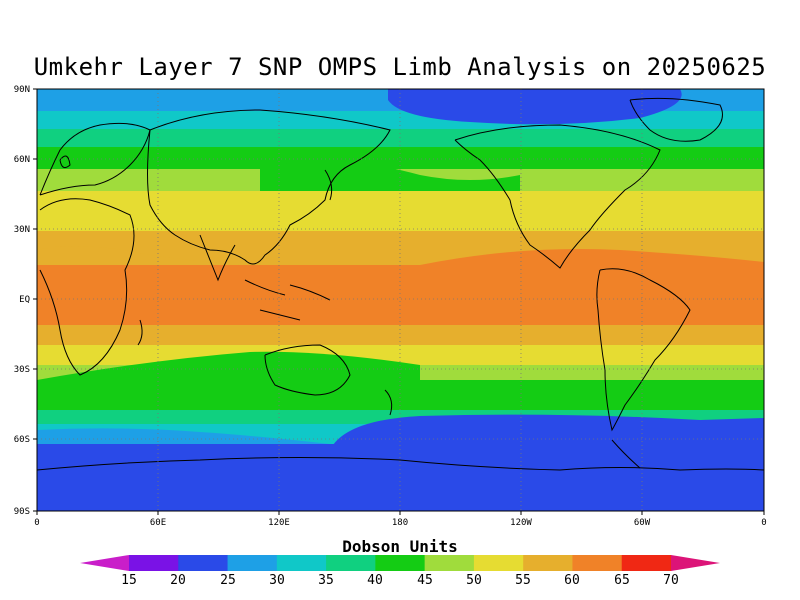 The width and height of the screenshot is (800, 600). I want to click on coast-asia, so click(269, 187).